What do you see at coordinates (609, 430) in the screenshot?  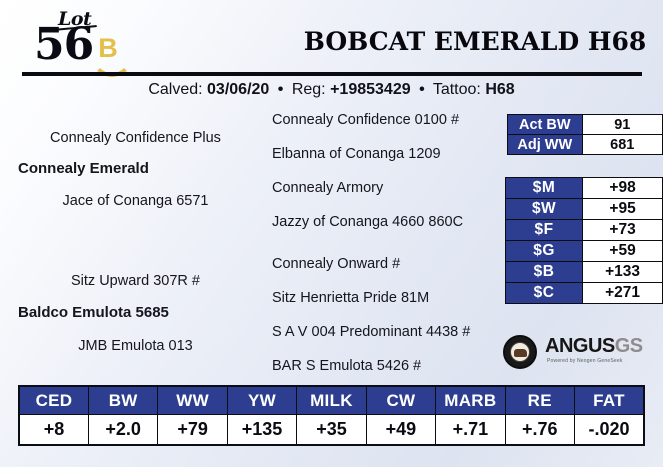 I see `epd-value-fat: -.020` at bounding box center [609, 430].